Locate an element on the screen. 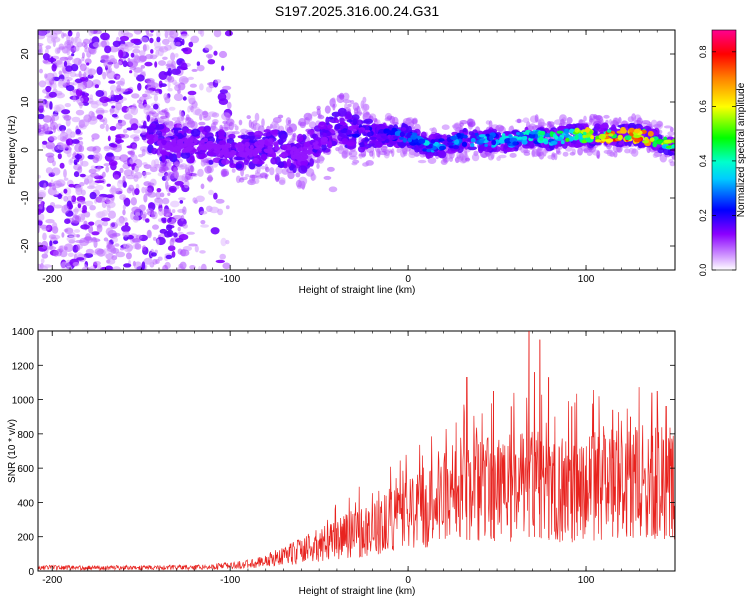 Image resolution: width=750 pixels, height=600 pixels. y-tick-label: -10 is located at coordinates (25, 197).